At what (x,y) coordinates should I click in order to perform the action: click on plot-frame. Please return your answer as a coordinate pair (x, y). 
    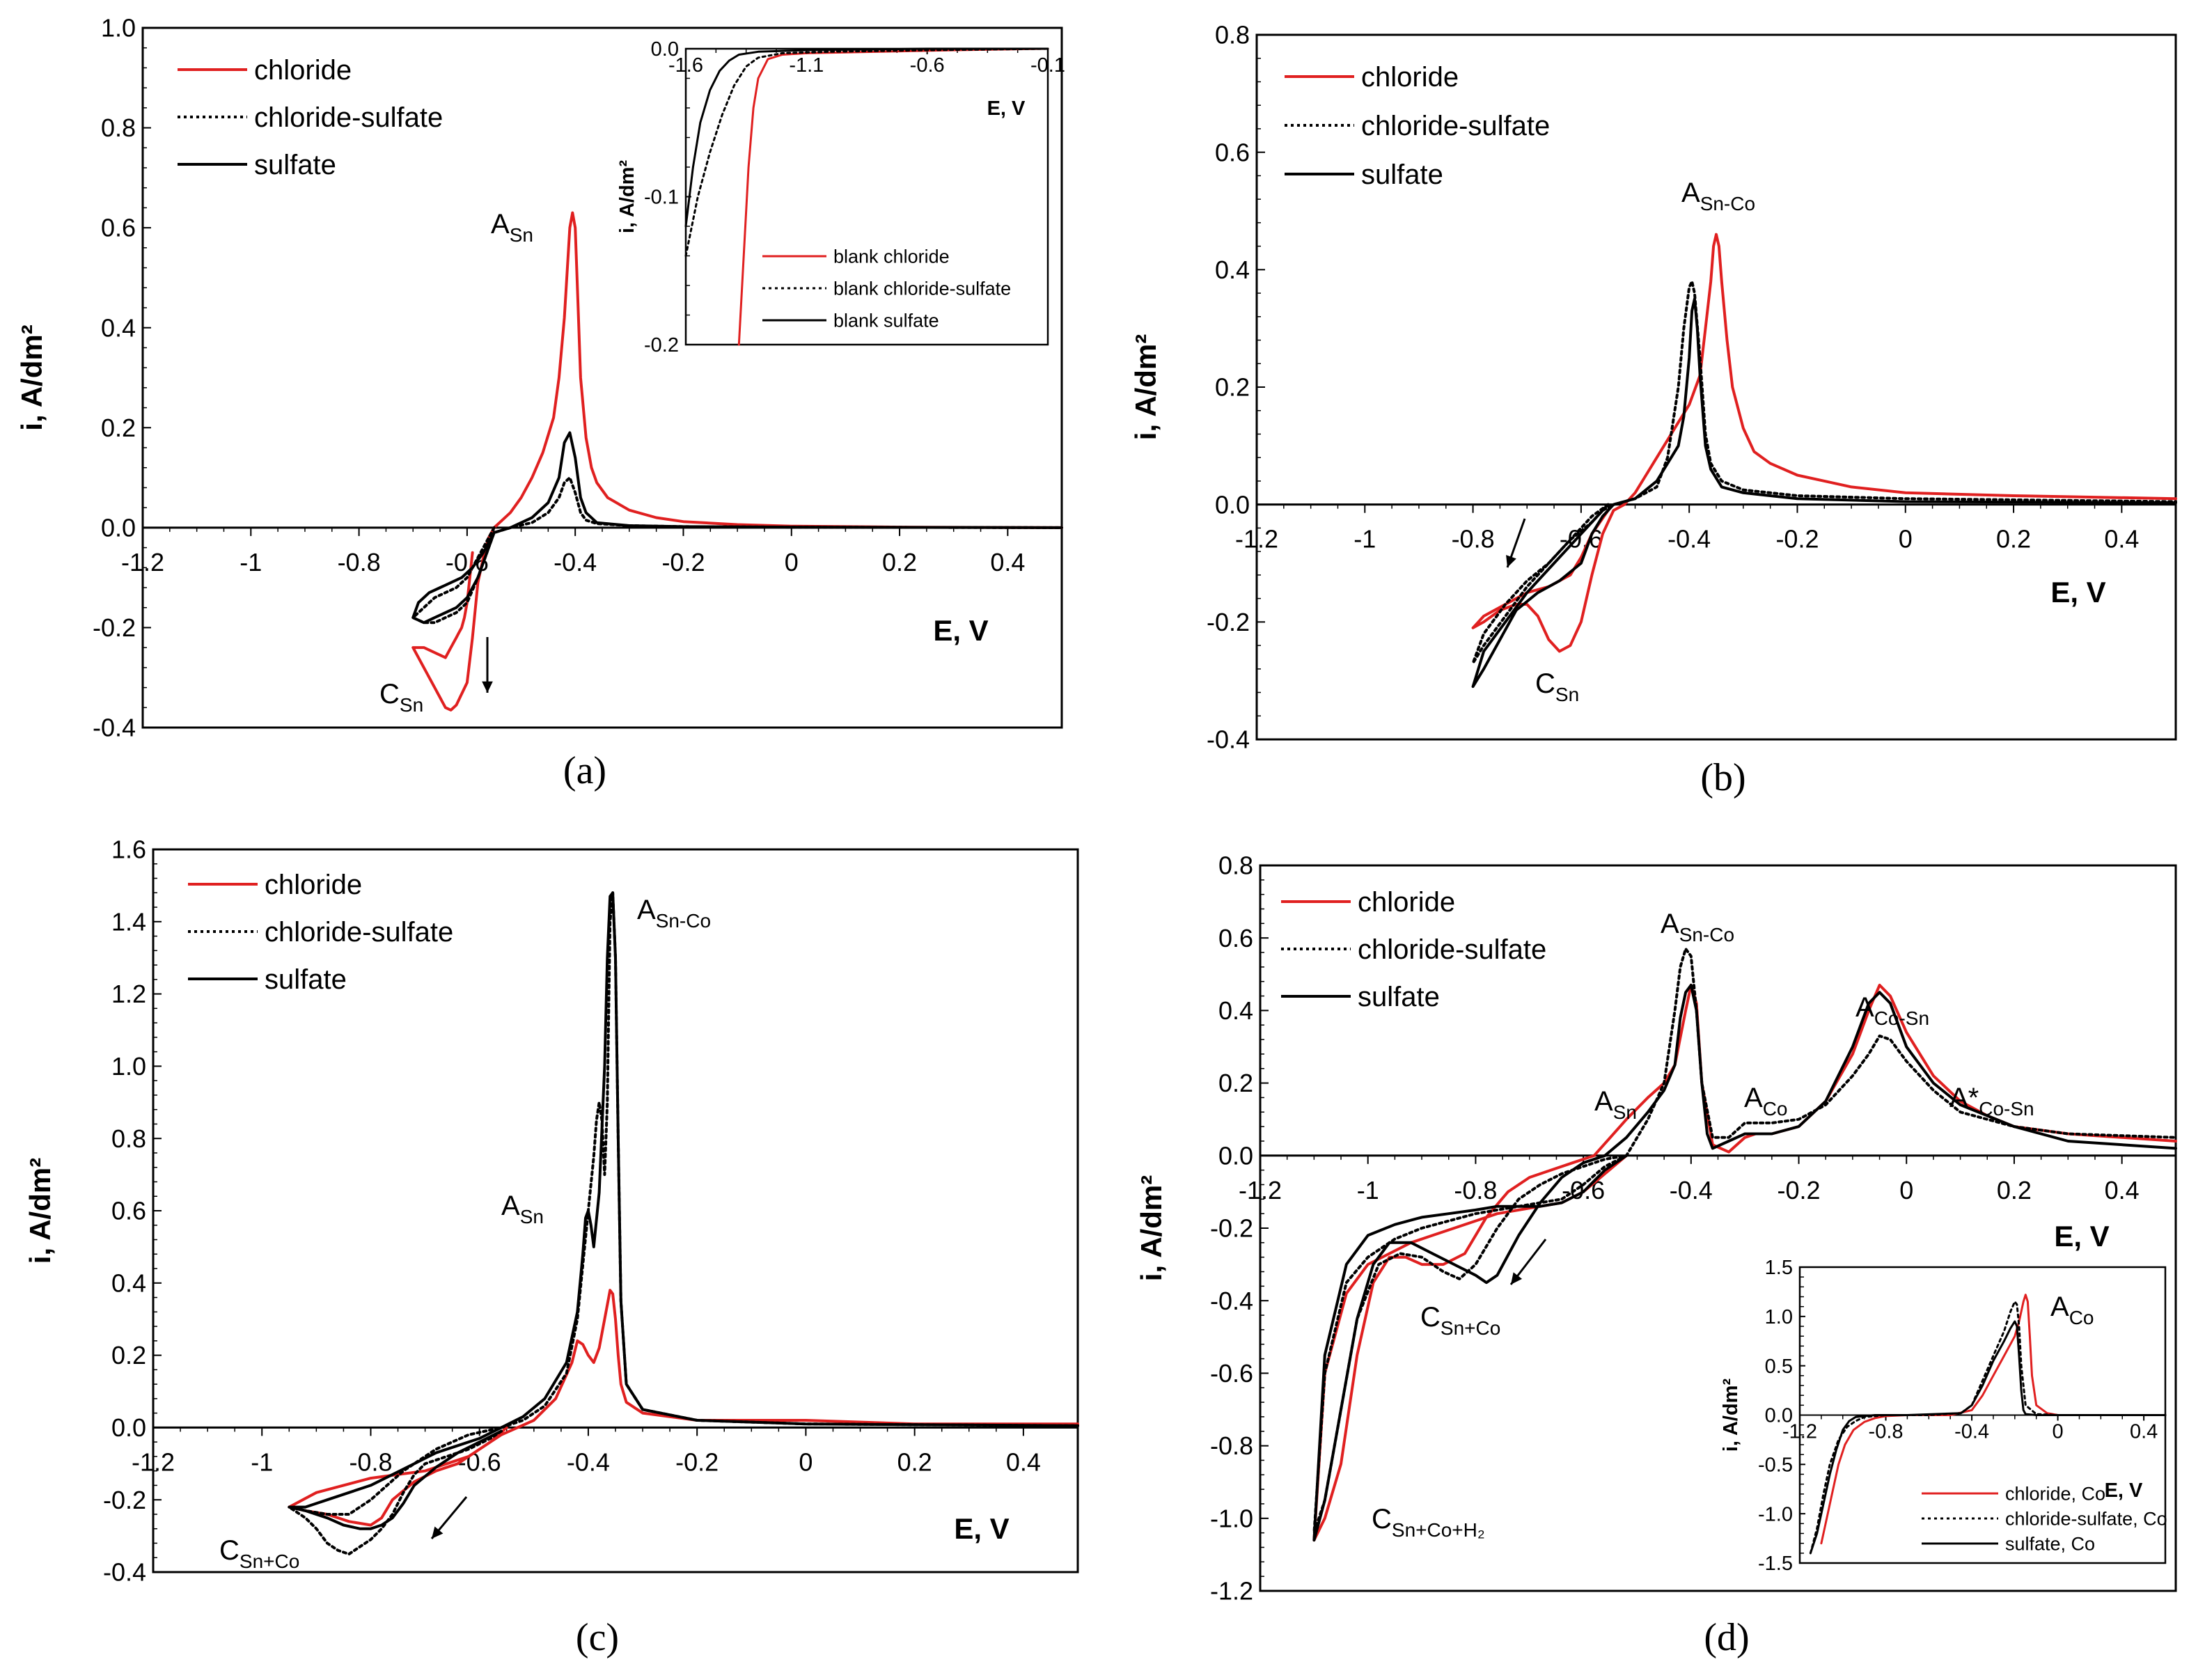
    Looking at the image, I should click on (866, 196).